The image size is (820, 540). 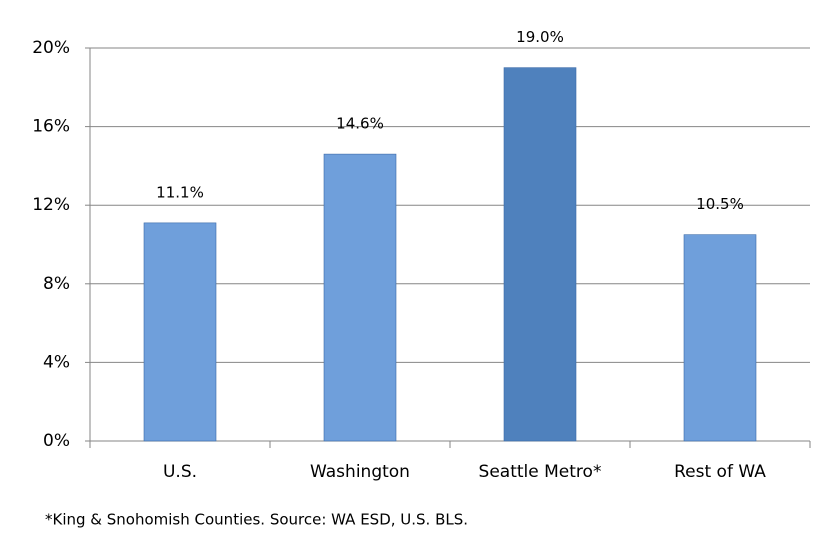 I want to click on x-tick-label: Rest of WA, so click(x=720, y=472).